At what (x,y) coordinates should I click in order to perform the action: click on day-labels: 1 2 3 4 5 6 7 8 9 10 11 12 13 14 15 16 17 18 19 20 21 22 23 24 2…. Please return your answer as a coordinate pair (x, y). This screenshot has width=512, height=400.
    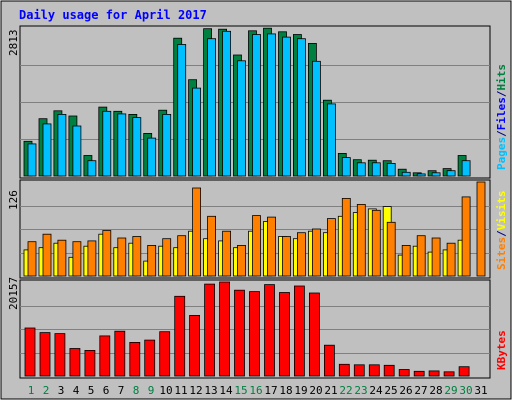
    Looking at the image, I should click on (258, 390).